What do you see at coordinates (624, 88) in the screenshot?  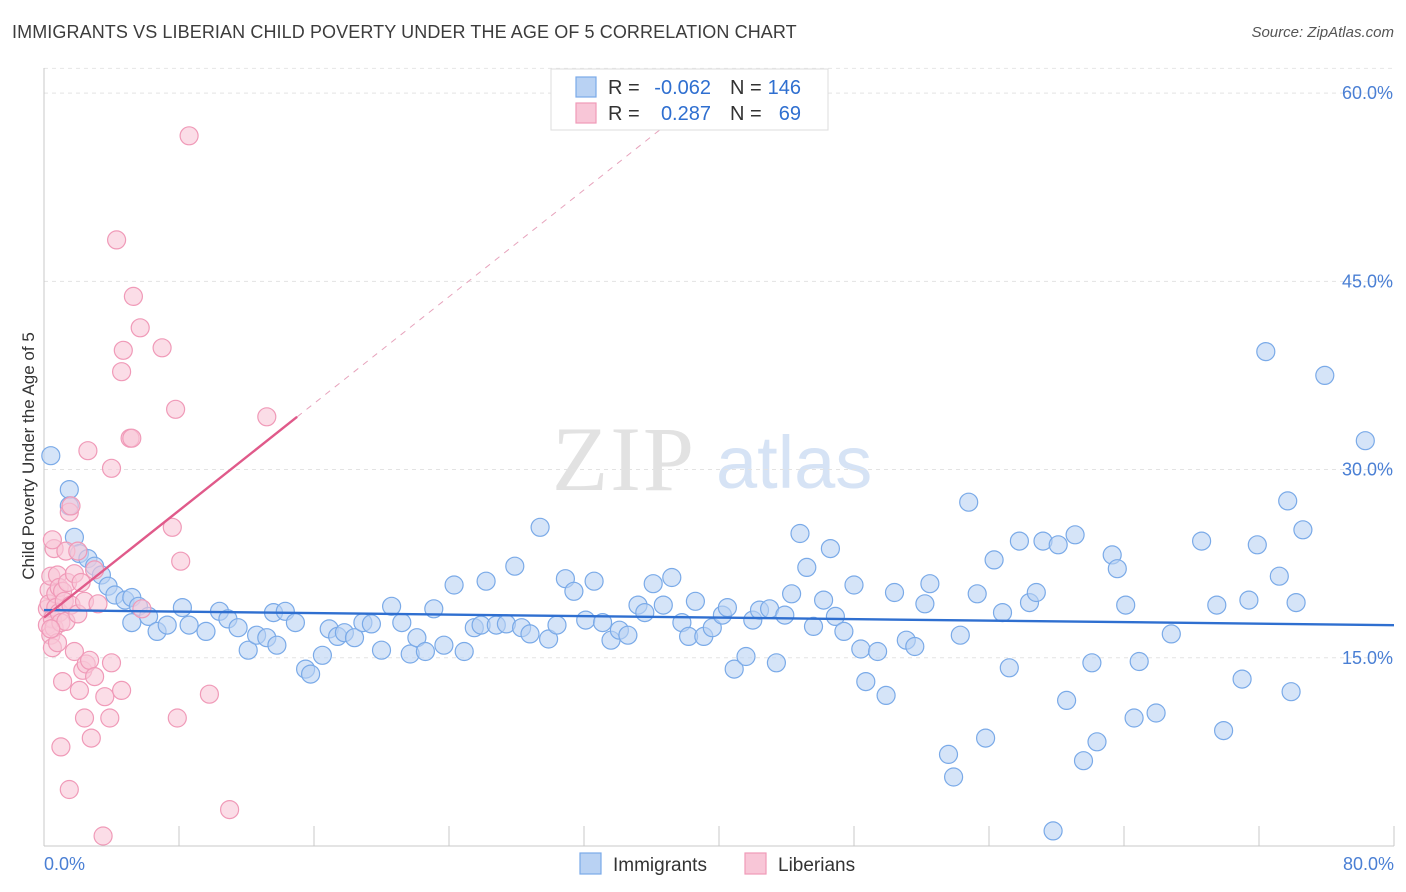 I see `stats-legend-r-label-immigrants: R =` at bounding box center [624, 88].